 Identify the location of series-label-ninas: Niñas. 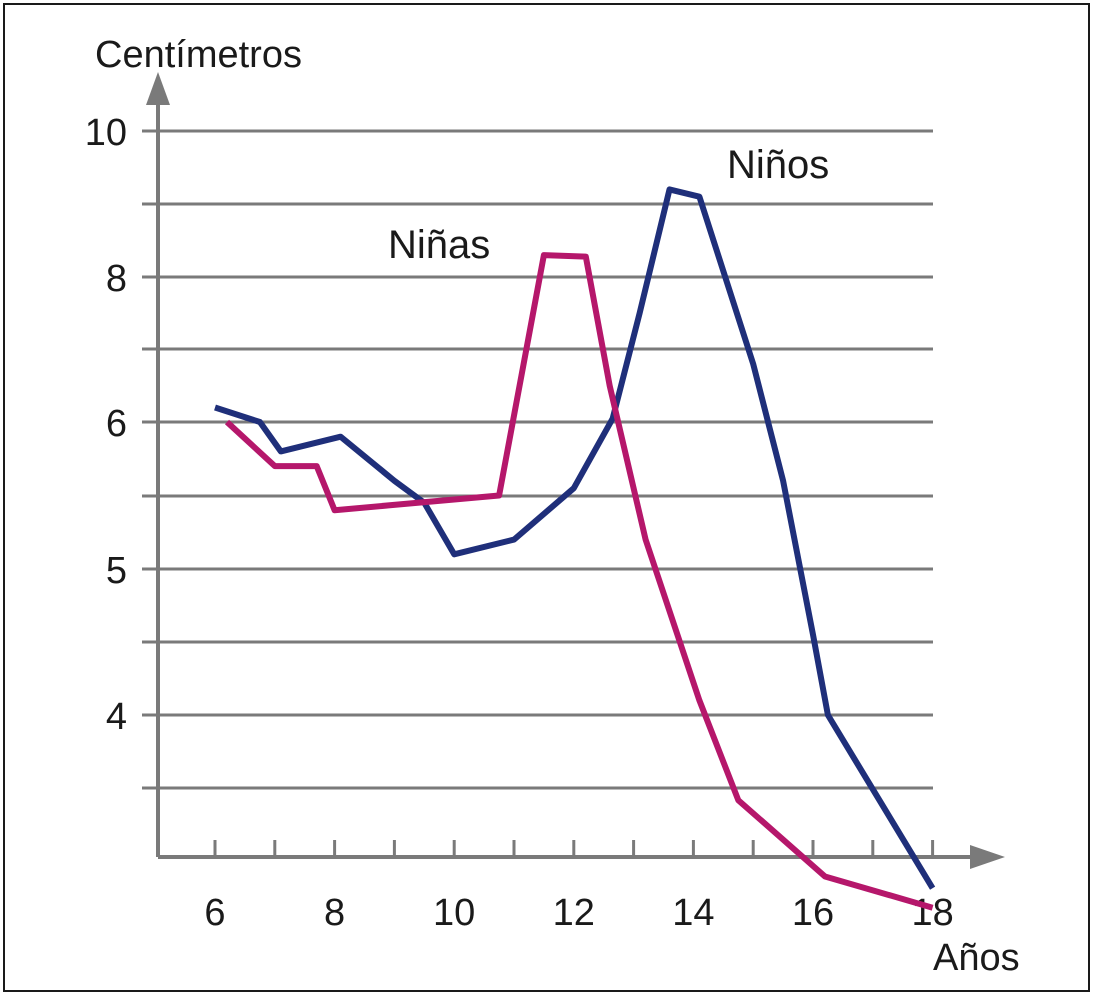
(439, 245).